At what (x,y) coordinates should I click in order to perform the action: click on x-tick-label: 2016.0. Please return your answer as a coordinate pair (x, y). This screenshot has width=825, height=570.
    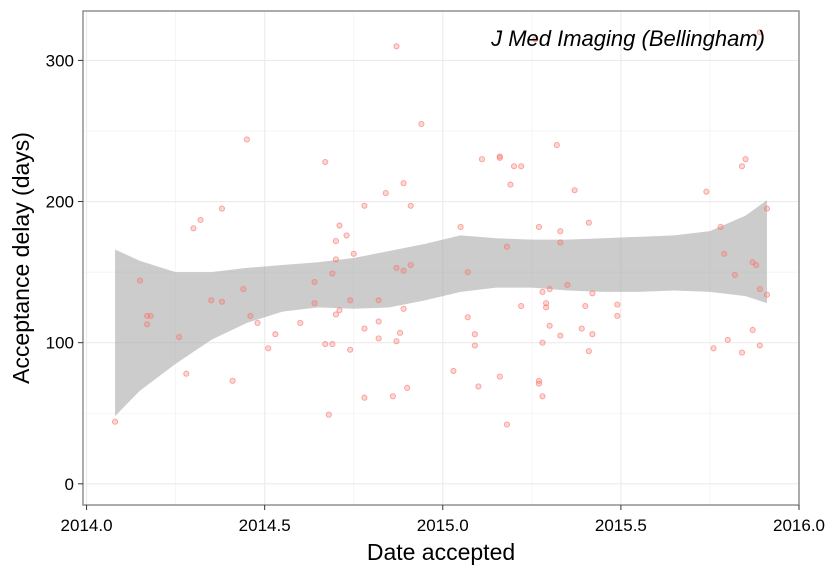
    Looking at the image, I should click on (799, 525).